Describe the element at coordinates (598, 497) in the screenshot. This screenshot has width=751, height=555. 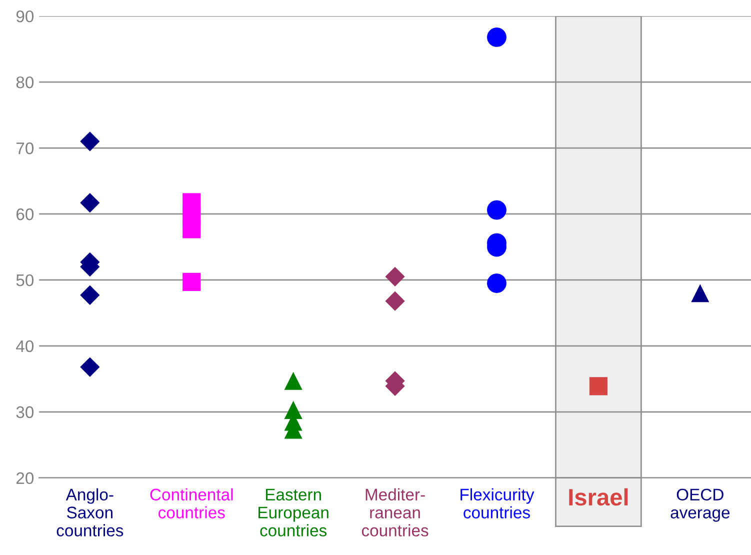
I see `x-tick-label: Israel` at that location.